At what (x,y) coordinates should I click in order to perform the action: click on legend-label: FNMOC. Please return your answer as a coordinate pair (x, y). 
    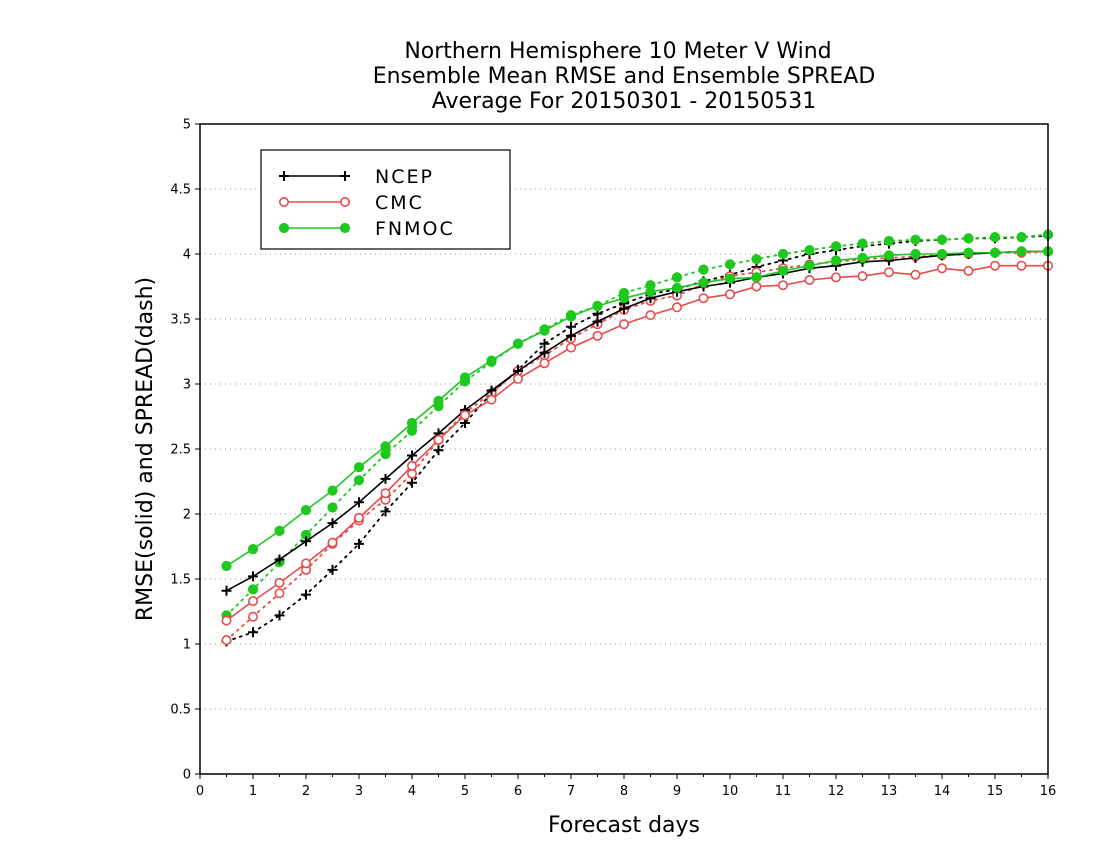
    Looking at the image, I should click on (415, 229).